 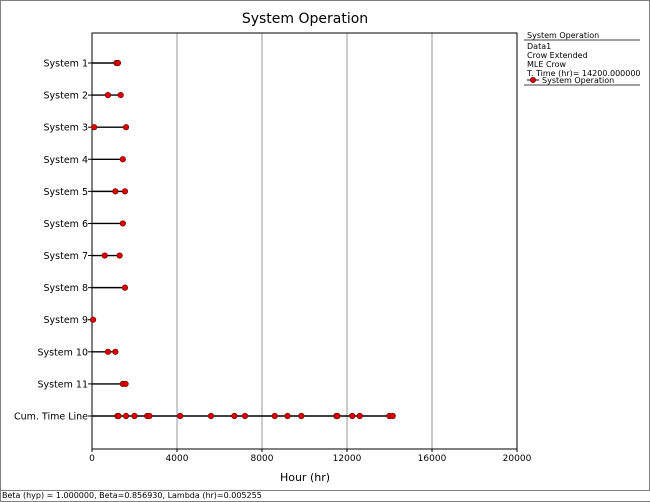 What do you see at coordinates (66, 160) in the screenshot?
I see `category-label: System 4` at bounding box center [66, 160].